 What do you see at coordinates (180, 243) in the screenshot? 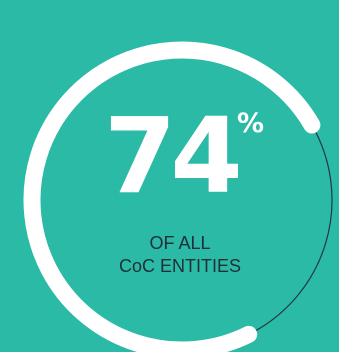
I see `caption-line-1: OF ALL` at bounding box center [180, 243].